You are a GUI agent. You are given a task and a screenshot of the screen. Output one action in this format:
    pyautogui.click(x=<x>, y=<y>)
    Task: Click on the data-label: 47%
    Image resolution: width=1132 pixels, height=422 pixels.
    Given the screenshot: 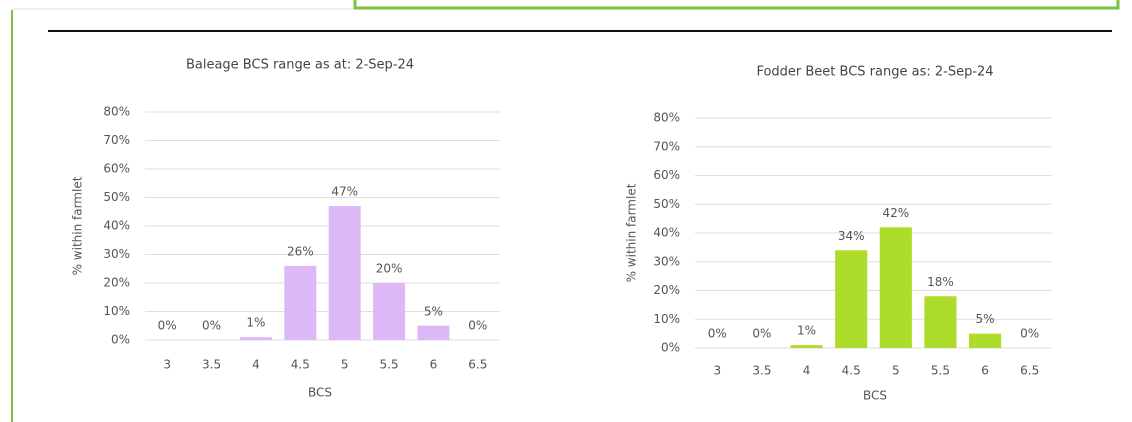 What is the action you would take?
    pyautogui.click(x=344, y=192)
    